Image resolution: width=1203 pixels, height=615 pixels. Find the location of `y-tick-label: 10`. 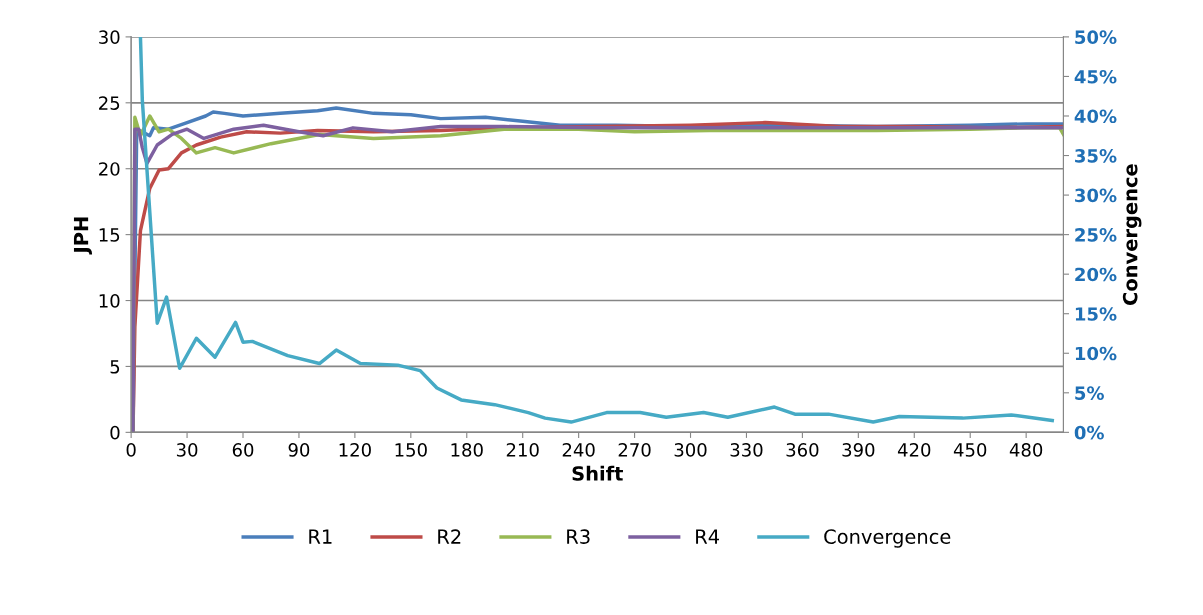

y-tick-label: 10 is located at coordinates (109, 300).